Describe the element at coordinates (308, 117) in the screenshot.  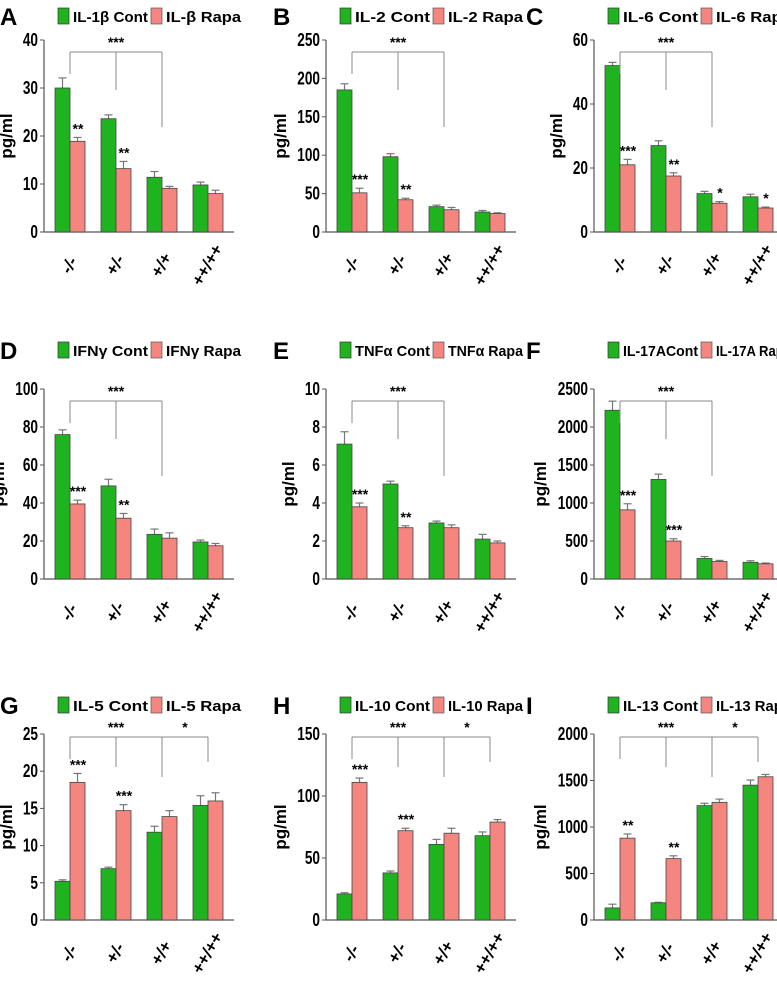
I see `y-tick-label: 150` at that location.